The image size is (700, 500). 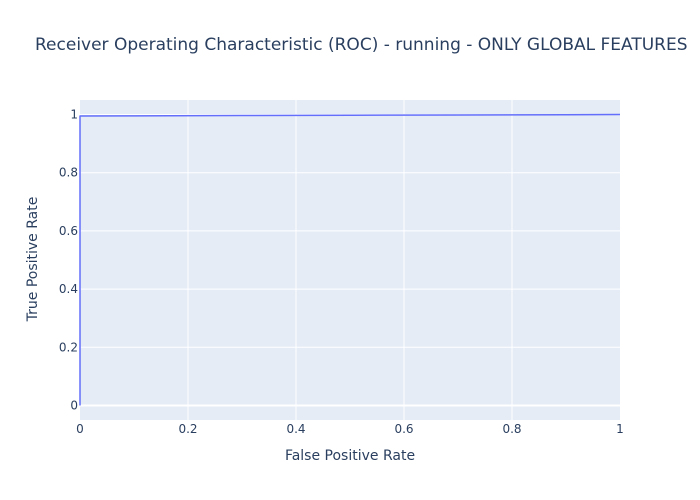 What do you see at coordinates (68, 173) in the screenshot?
I see `y-tick-label: 0.8` at bounding box center [68, 173].